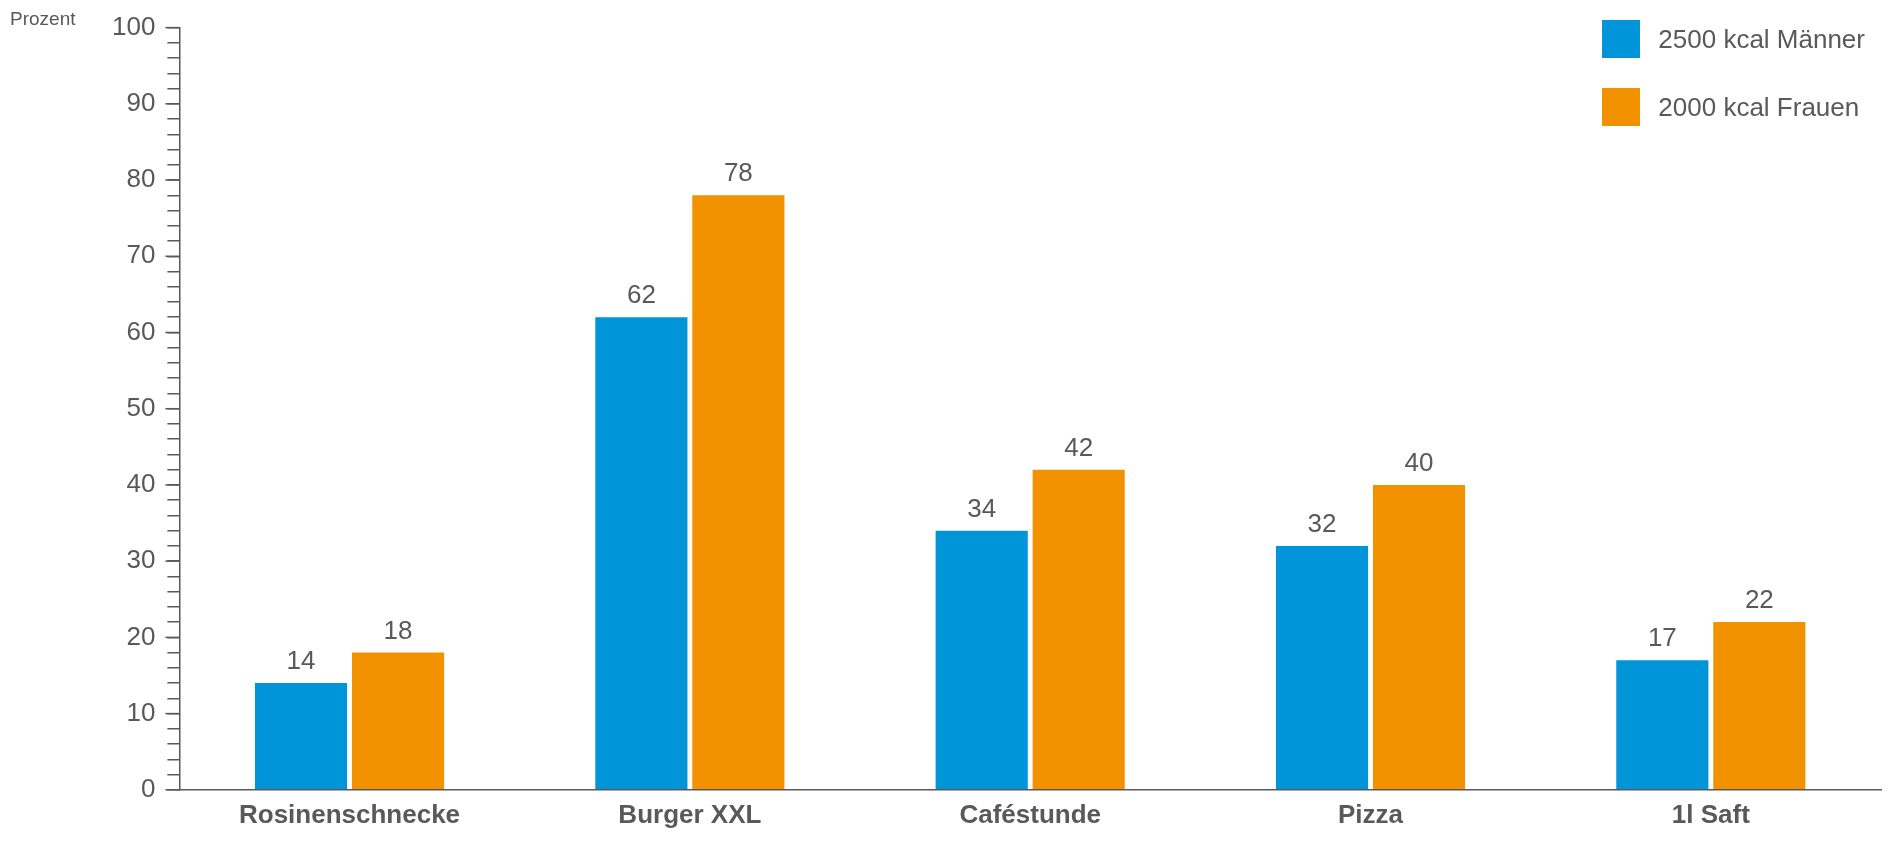 This screenshot has width=1885, height=845. What do you see at coordinates (1079, 446) in the screenshot?
I see `data-label: 42` at bounding box center [1079, 446].